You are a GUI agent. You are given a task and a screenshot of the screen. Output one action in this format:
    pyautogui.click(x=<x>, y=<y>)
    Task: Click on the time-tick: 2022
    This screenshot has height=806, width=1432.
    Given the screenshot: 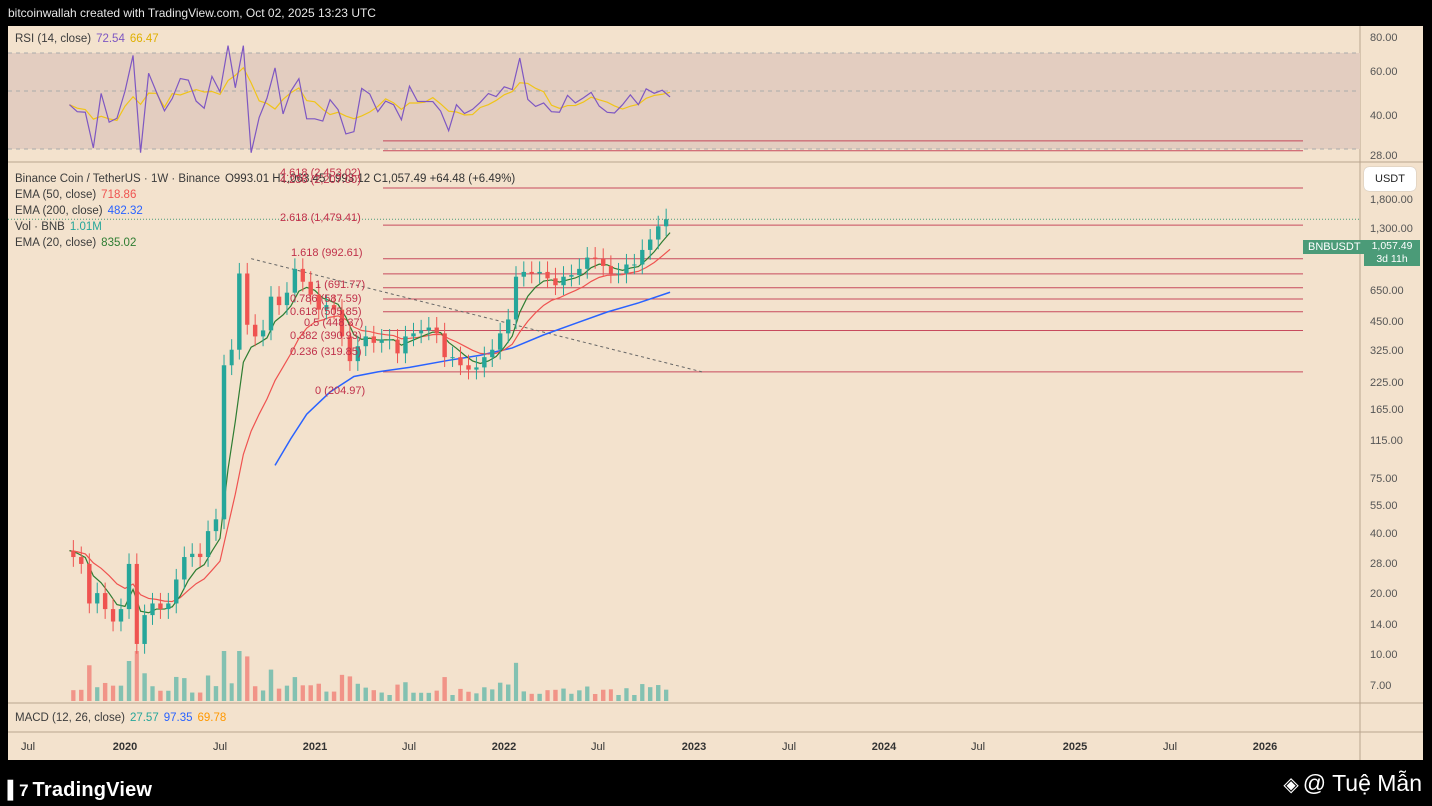 What is the action you would take?
    pyautogui.click(x=504, y=747)
    